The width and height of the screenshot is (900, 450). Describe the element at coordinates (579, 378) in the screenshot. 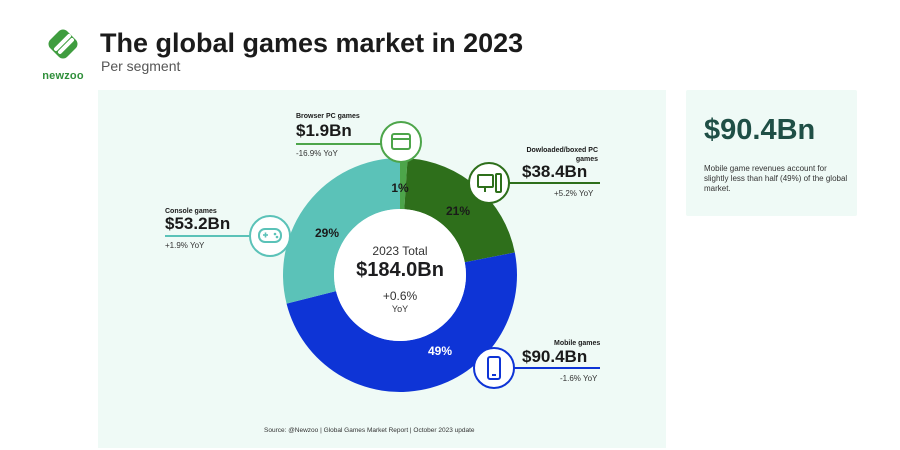

I see `mobile-segment-yoy: -1.6% YoY` at that location.